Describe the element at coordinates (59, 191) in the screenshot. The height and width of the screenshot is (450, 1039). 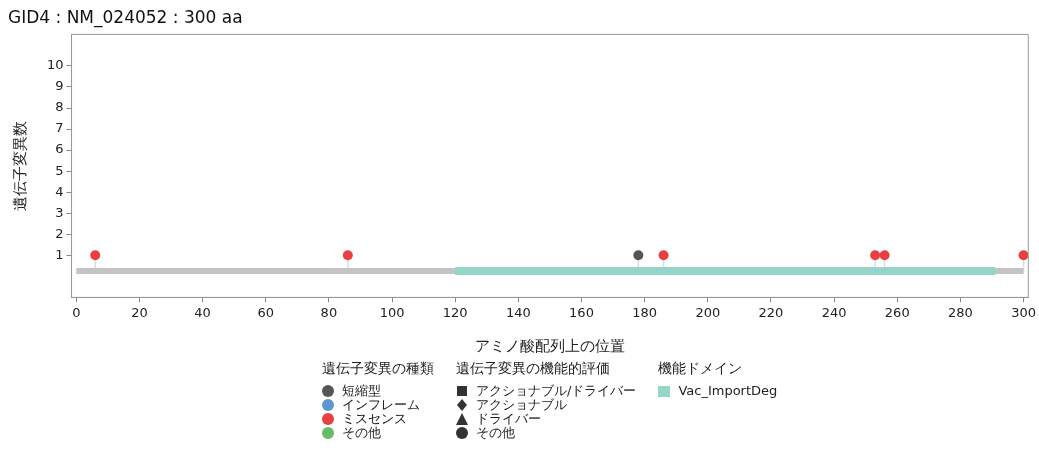
I see `y-tick-label: 4` at that location.